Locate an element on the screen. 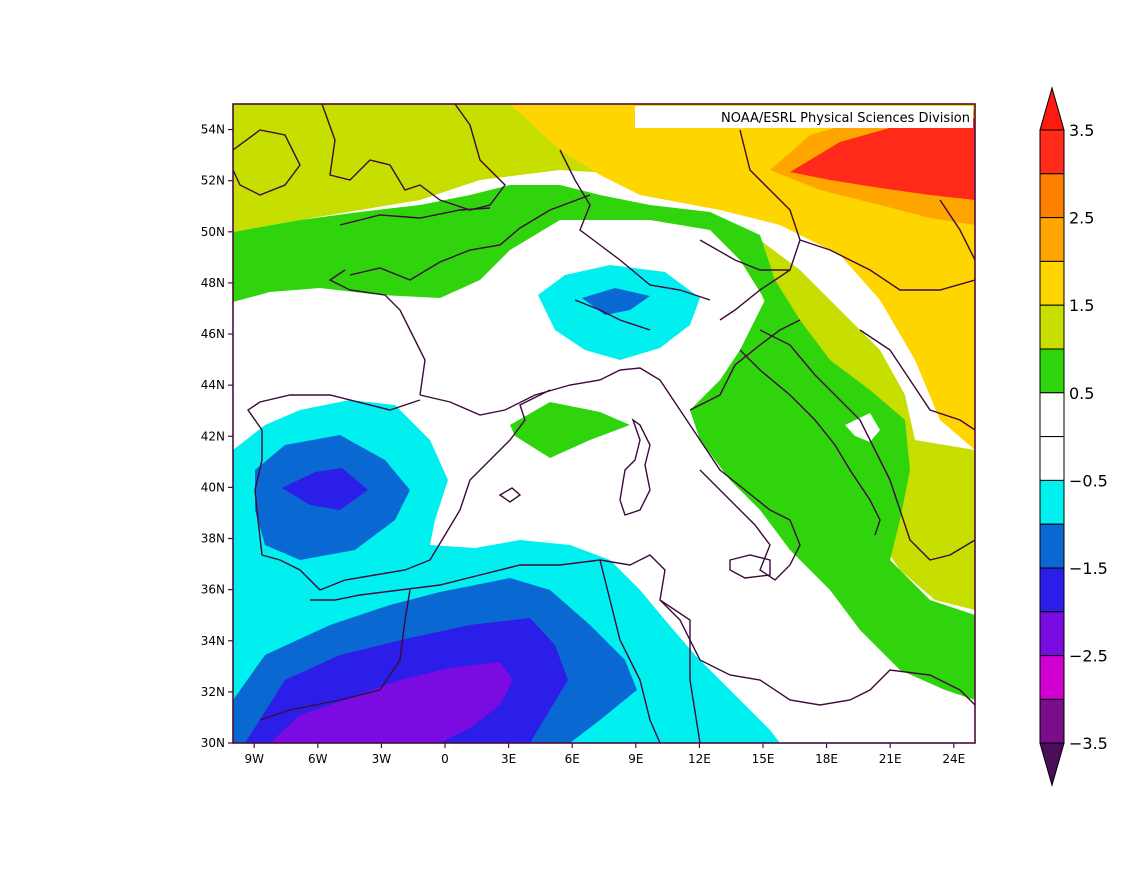  colorbar: 3.5 2.5 1.5 0.5 −0.5 −1.5 −2.5 −3.5 is located at coordinates (1073, 437).